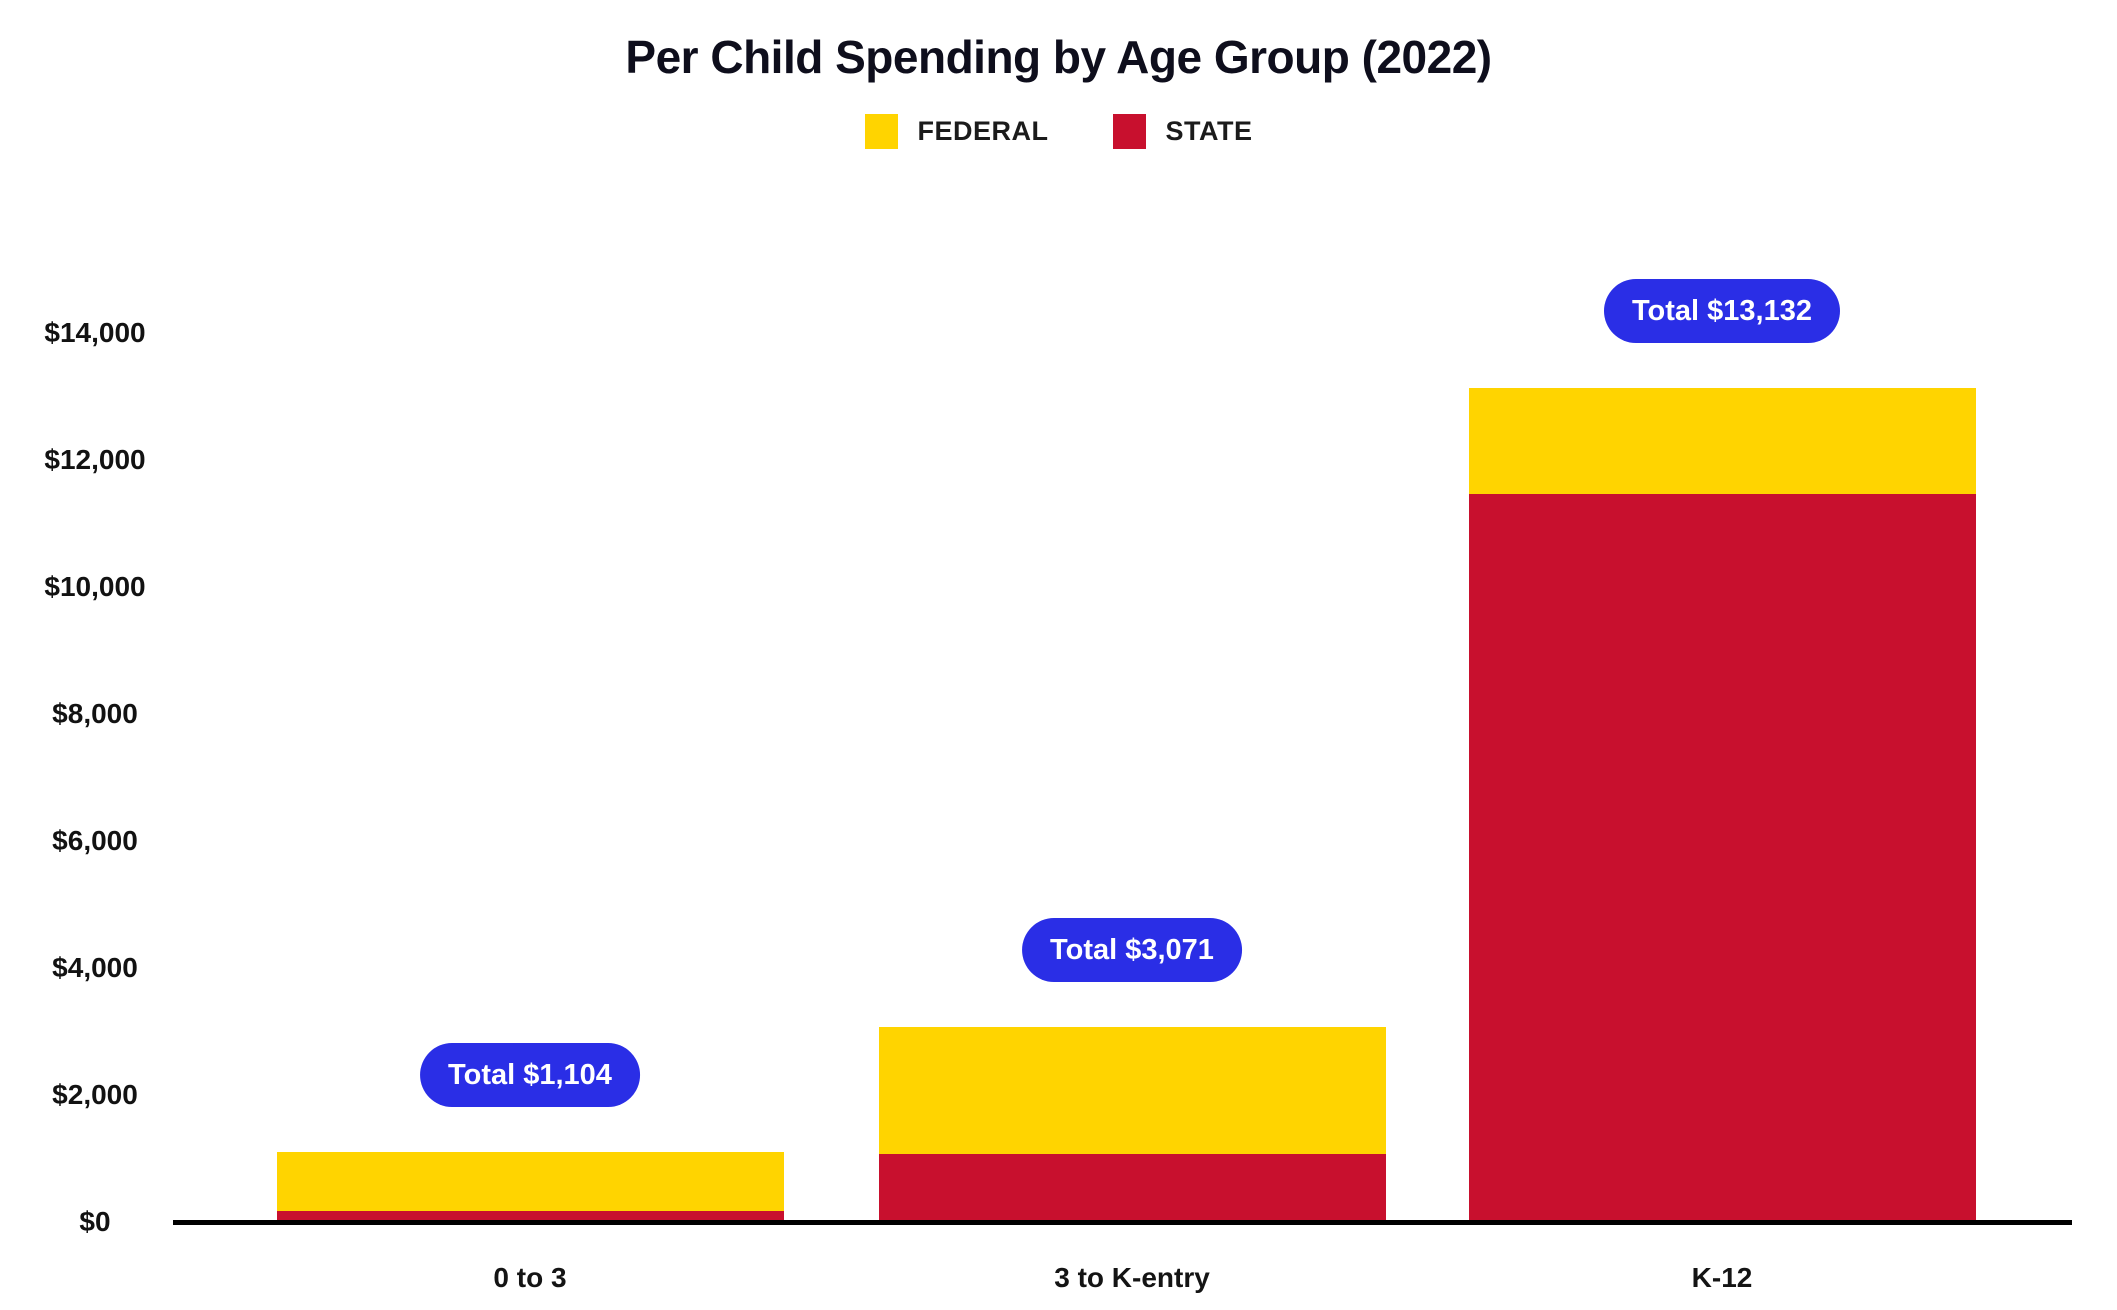  I want to click on y-tick-label: $12,000, so click(95, 459).